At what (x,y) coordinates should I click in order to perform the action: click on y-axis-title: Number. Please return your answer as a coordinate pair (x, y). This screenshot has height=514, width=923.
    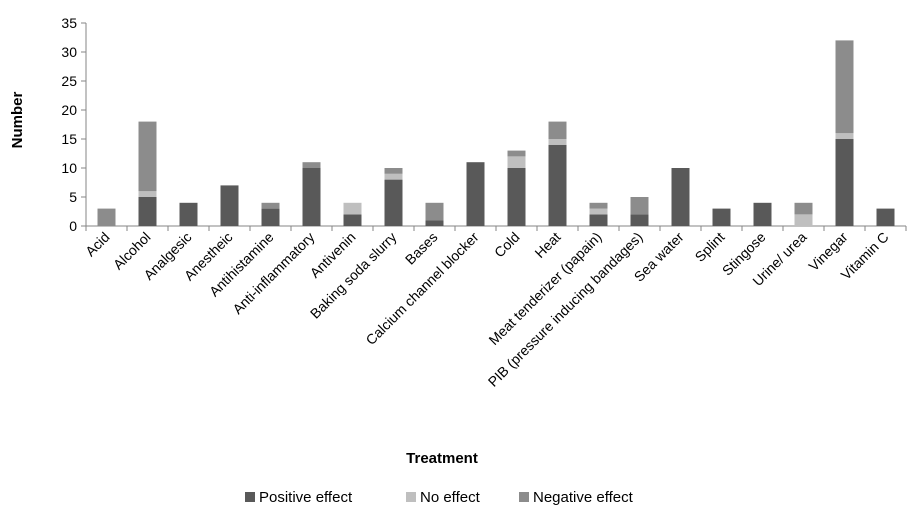
    Looking at the image, I should click on (17, 120).